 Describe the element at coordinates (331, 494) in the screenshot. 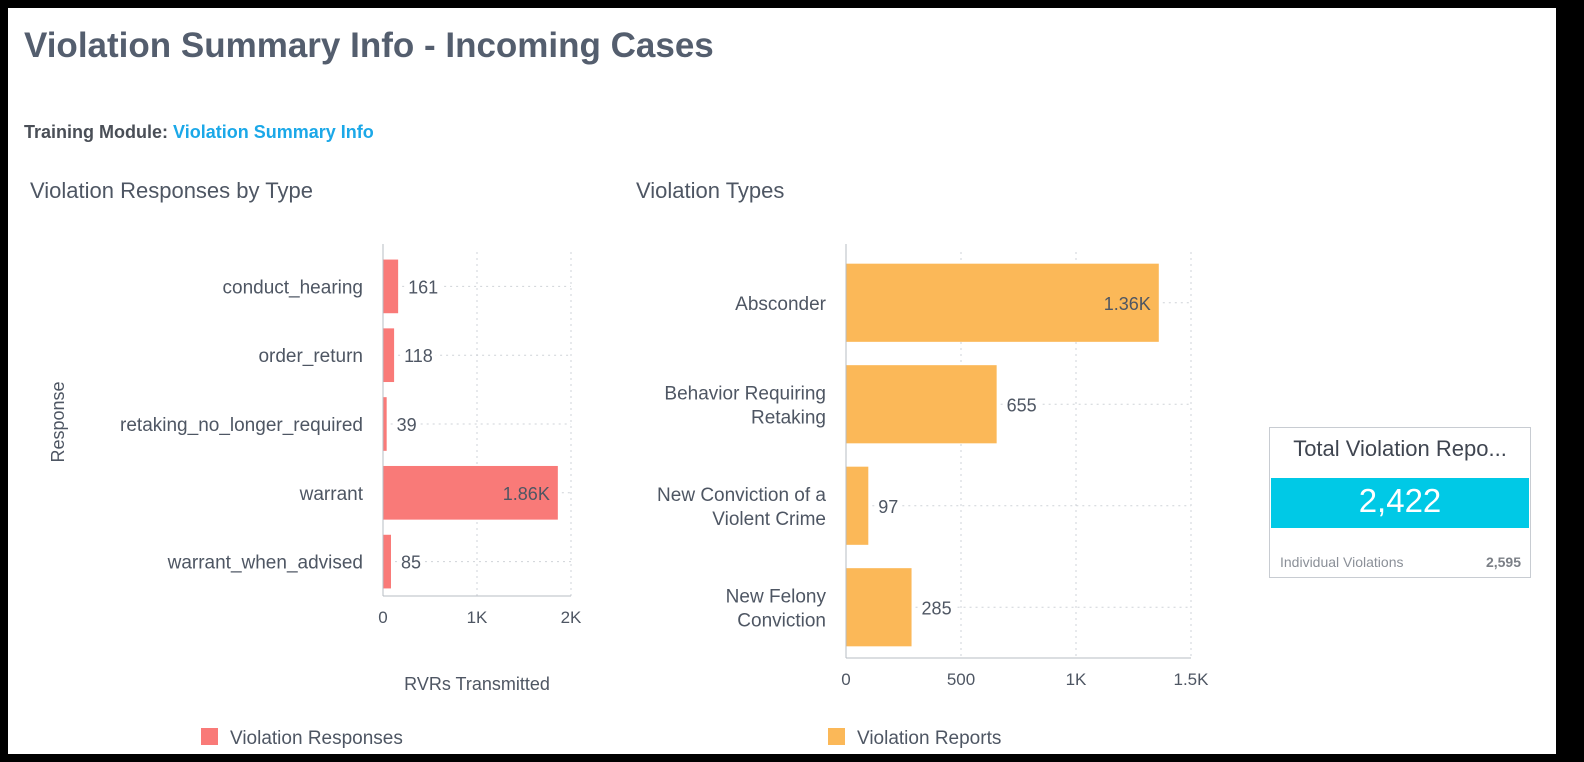

I see `category-label: warrant` at that location.